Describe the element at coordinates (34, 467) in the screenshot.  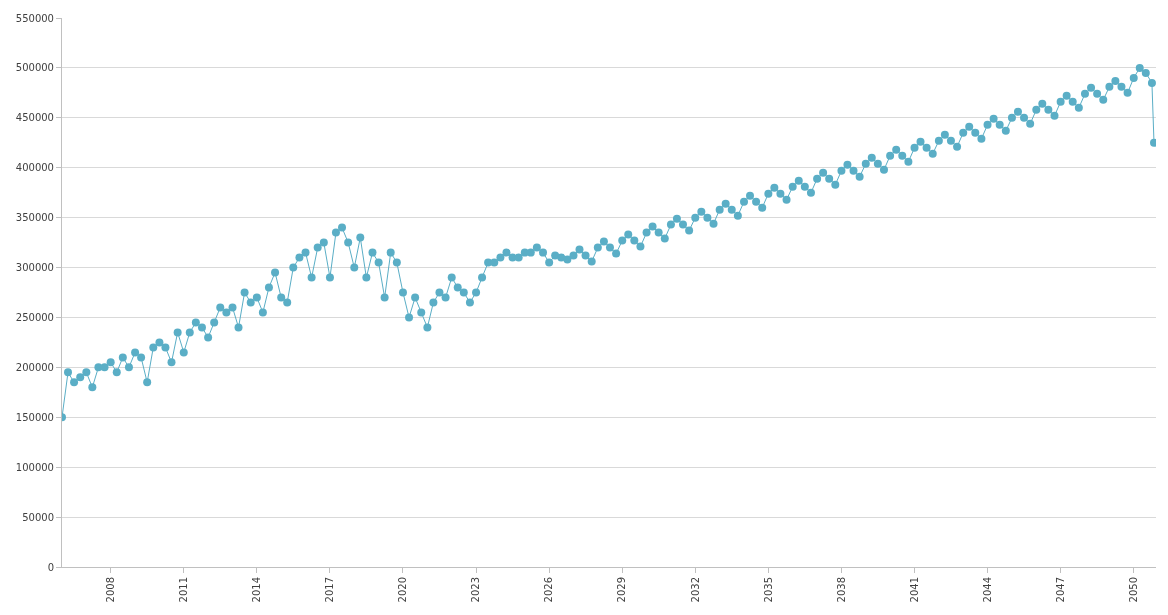
I see `y-tick-label: 100000` at that location.